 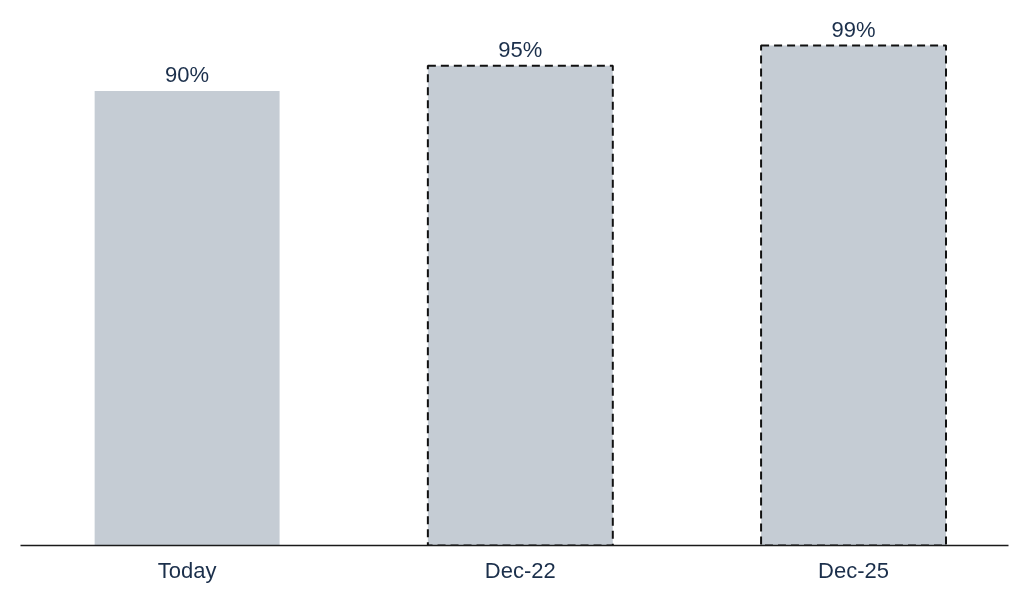 What do you see at coordinates (854, 570) in the screenshot?
I see `x-tick-label: Dec-25` at bounding box center [854, 570].